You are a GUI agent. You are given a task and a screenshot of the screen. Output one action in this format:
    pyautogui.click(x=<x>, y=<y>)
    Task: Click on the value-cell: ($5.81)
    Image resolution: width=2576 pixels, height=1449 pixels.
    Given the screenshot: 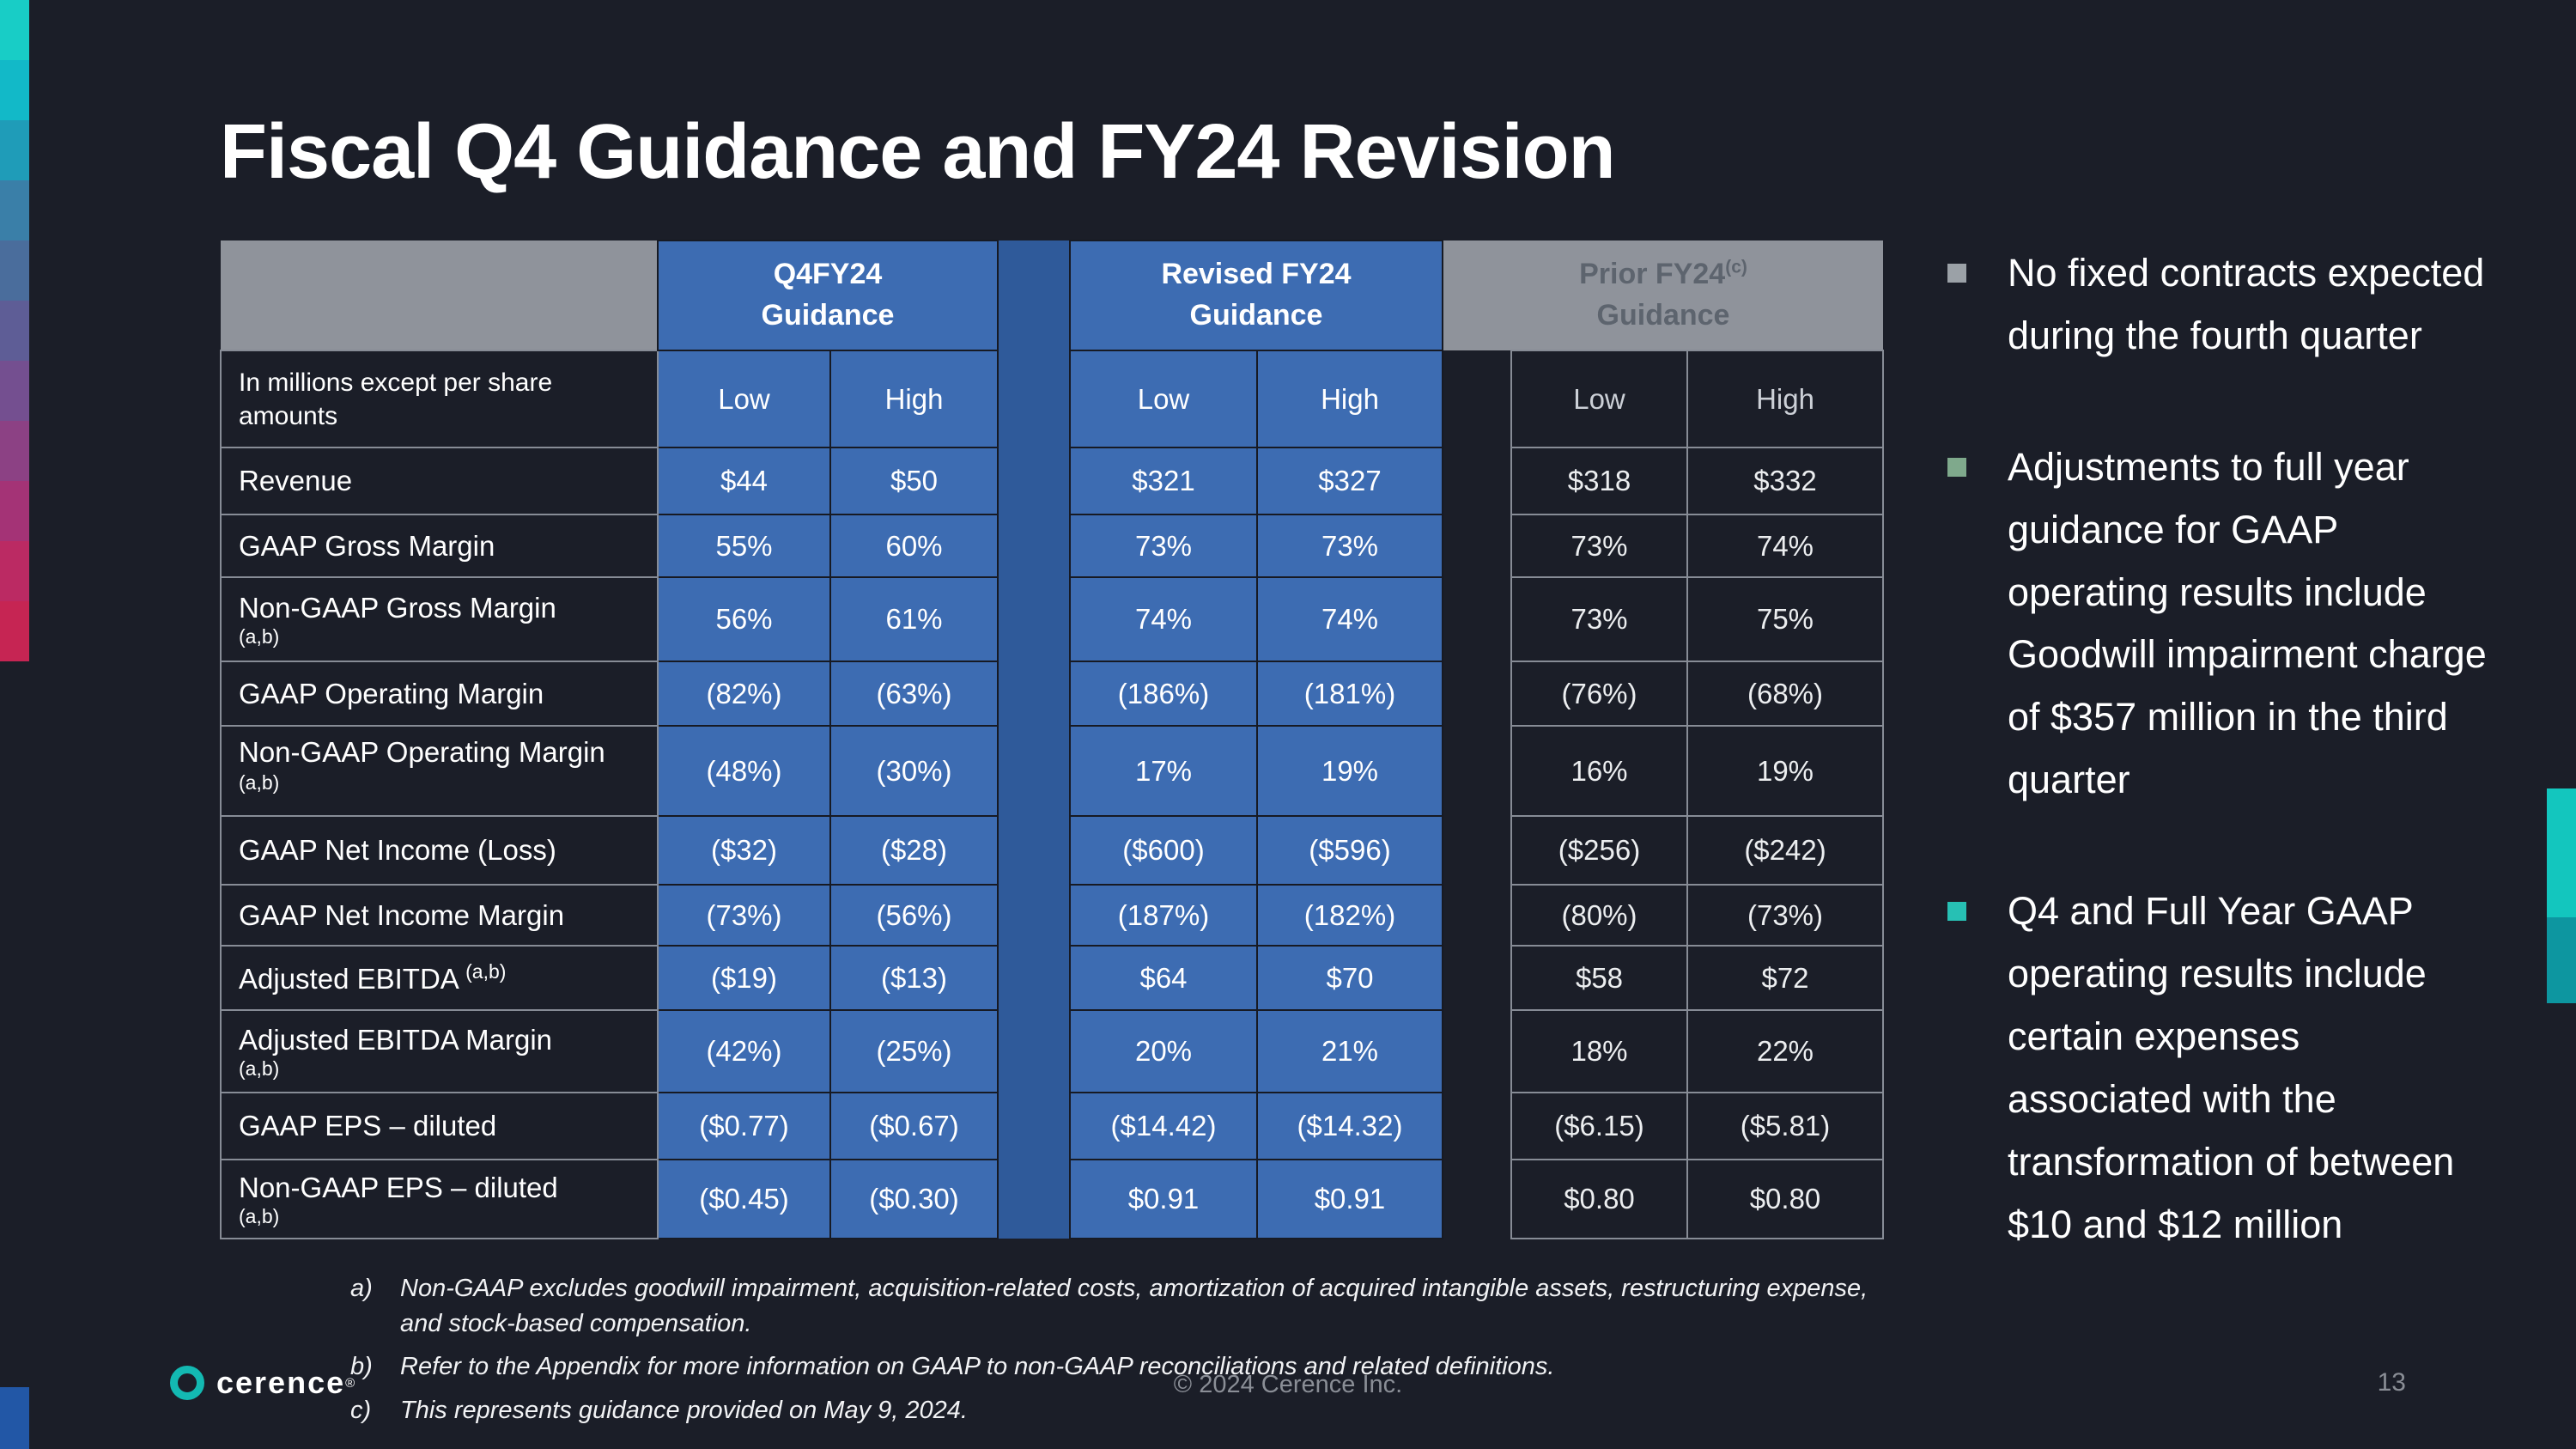 What is the action you would take?
    pyautogui.click(x=1785, y=1126)
    